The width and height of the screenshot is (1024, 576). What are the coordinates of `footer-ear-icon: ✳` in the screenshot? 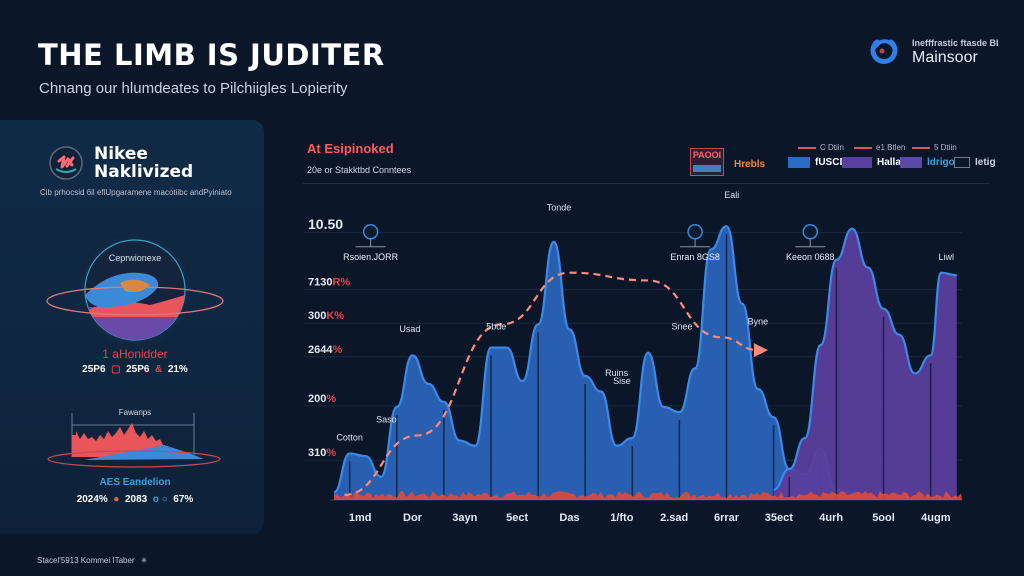 It's located at (144, 560).